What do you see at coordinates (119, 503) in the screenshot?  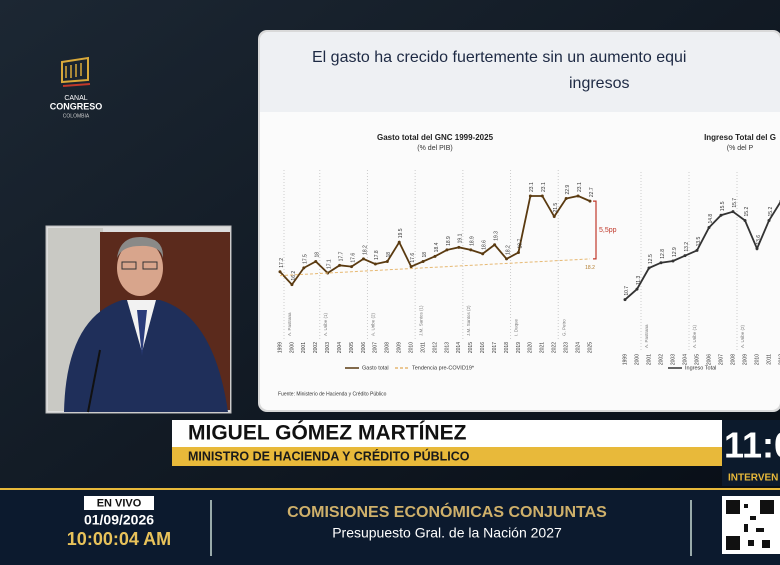 I see `live-badge: EN VIVO` at bounding box center [119, 503].